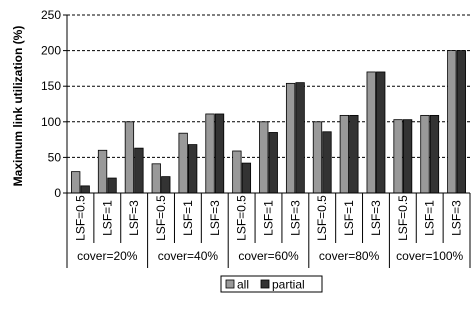 This screenshot has width=475, height=321. I want to click on y-tick-label: 100, so click(51, 122).